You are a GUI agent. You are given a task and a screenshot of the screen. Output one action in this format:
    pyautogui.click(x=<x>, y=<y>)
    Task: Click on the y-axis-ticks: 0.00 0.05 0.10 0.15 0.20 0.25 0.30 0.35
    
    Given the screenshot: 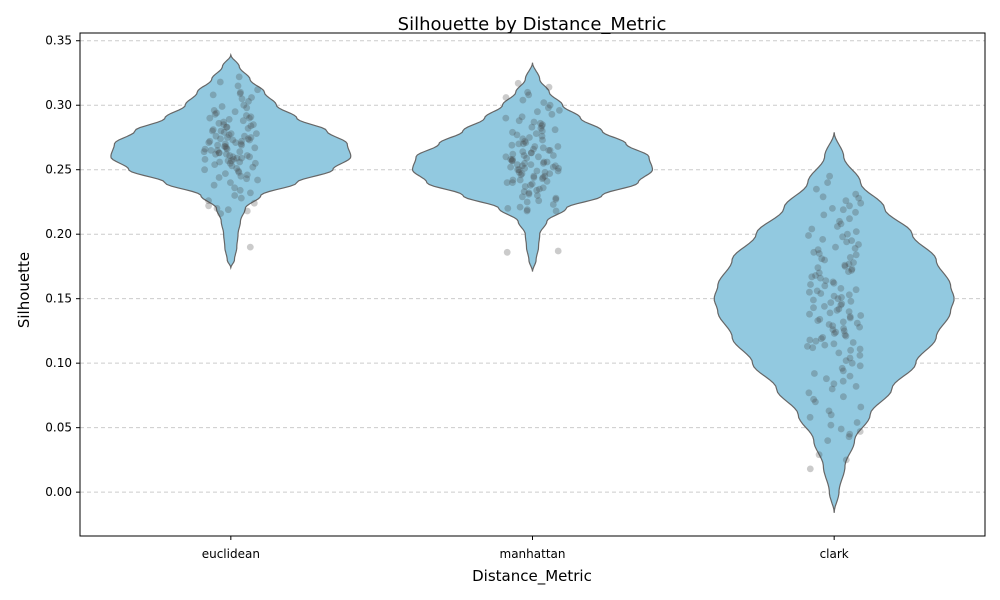 What is the action you would take?
    pyautogui.click(x=62, y=266)
    